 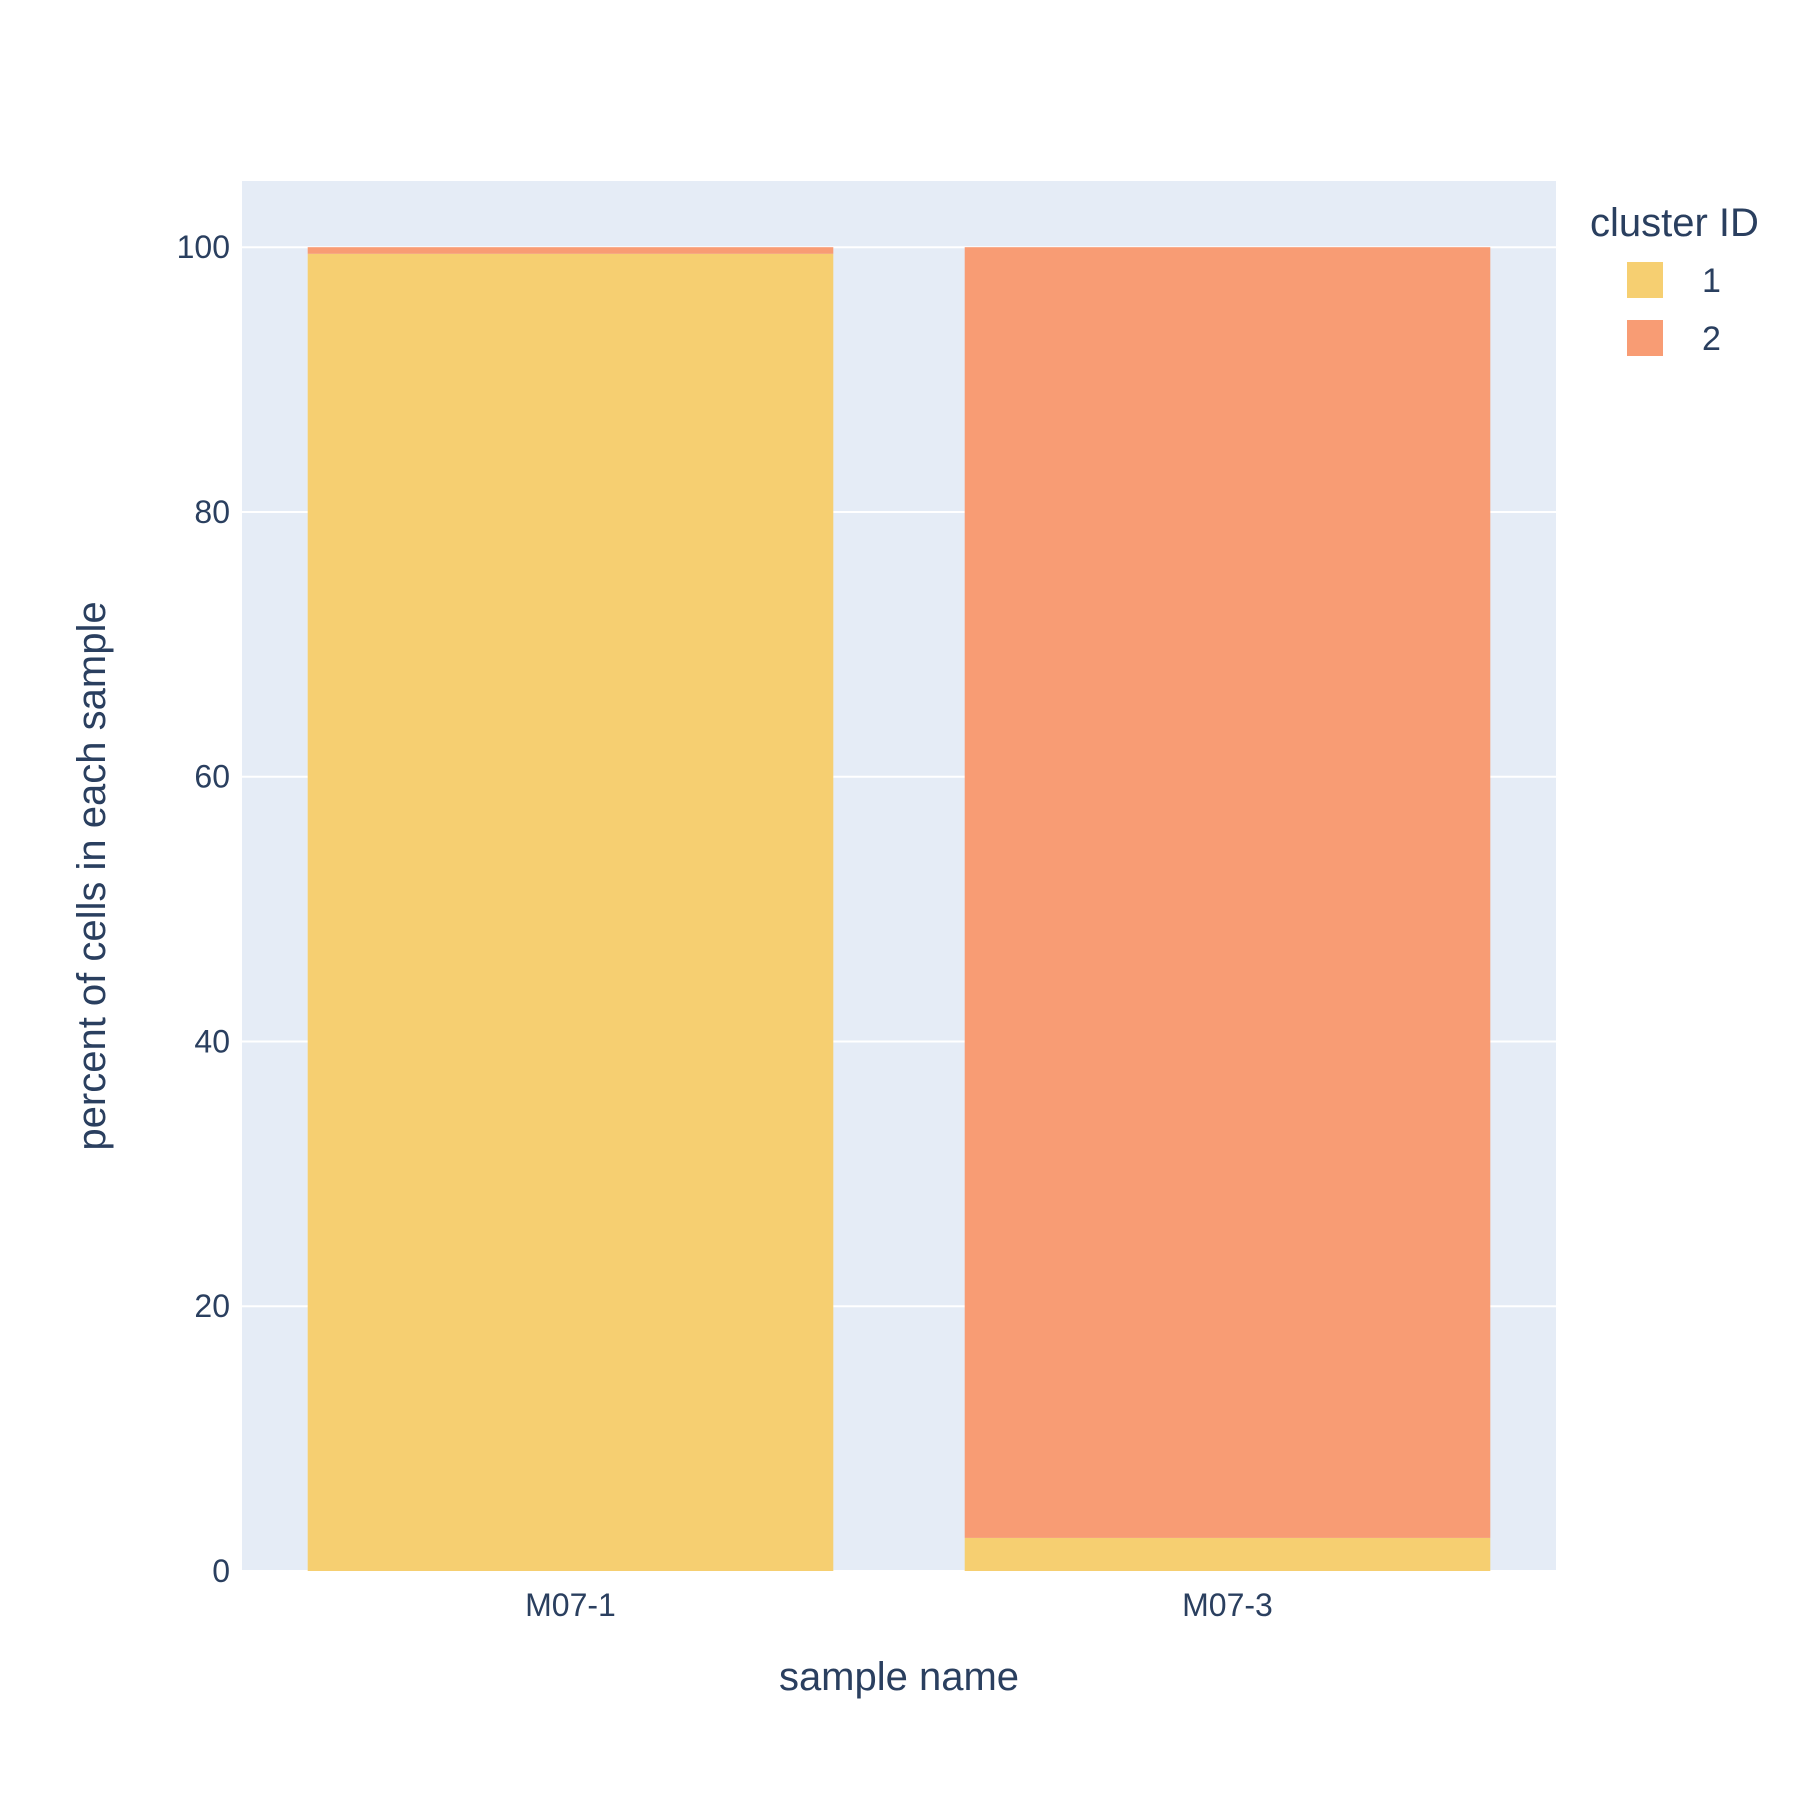 What do you see at coordinates (1674, 339) in the screenshot?
I see `legend-item-2: 2` at bounding box center [1674, 339].